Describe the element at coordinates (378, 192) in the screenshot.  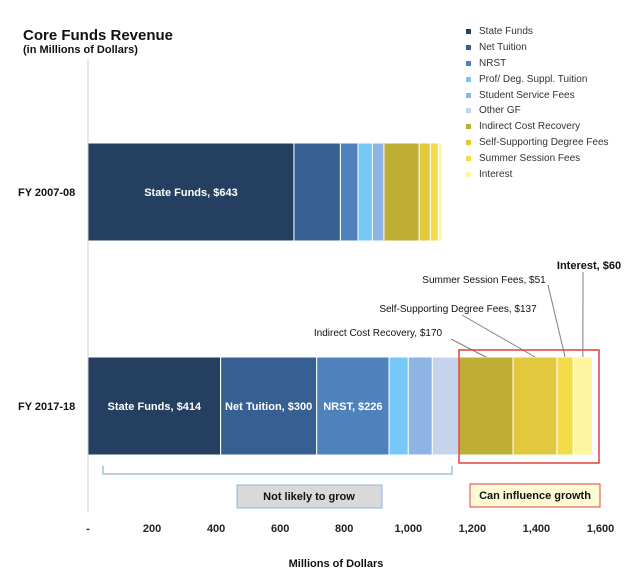
I see `bar-segment-fy-2007-08-student-service-fees` at that location.